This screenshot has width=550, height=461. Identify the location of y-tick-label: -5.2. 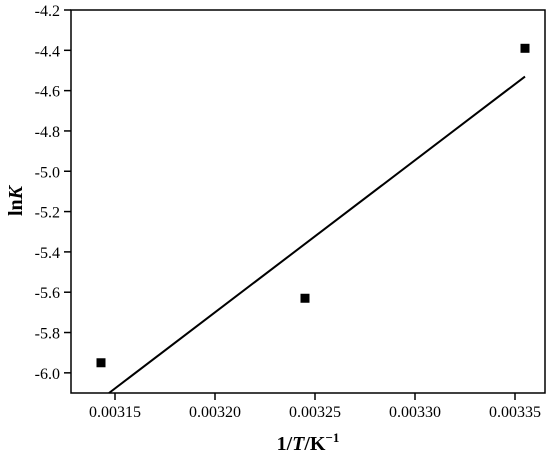
(47, 213).